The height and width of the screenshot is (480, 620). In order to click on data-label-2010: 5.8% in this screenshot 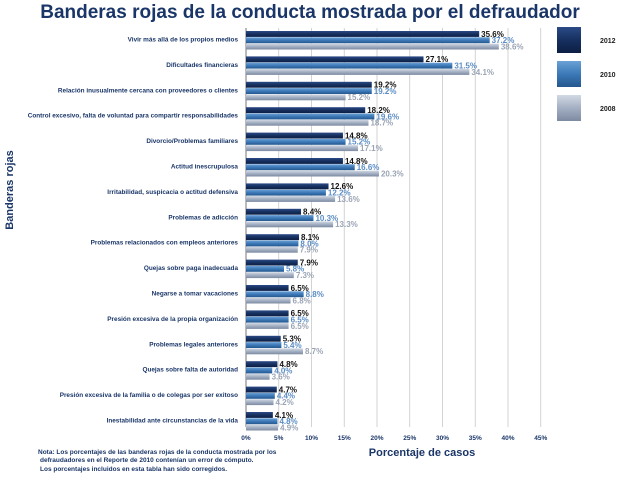, I will do `click(295, 269)`.